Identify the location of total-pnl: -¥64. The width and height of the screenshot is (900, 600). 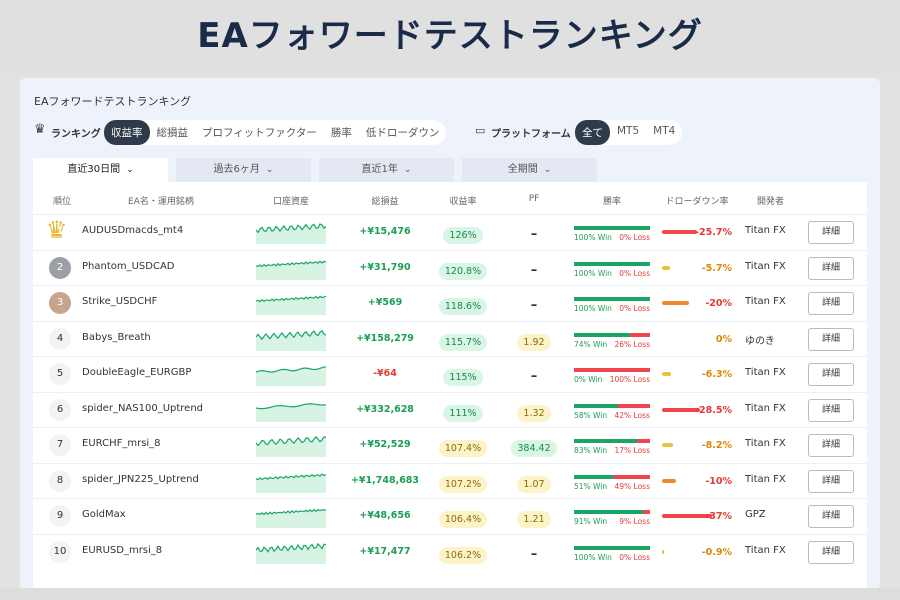
(385, 373).